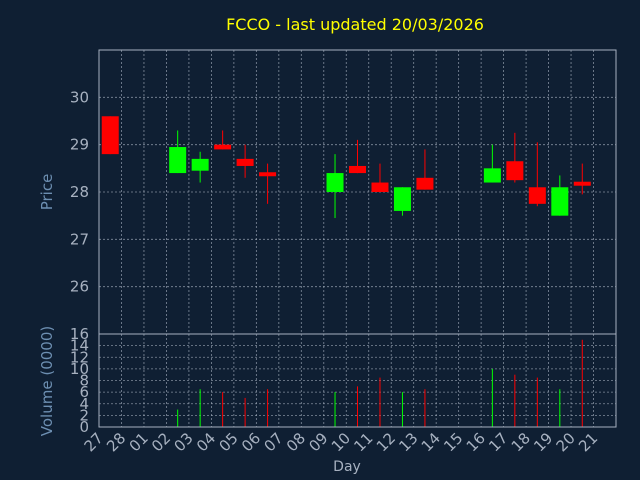 The width and height of the screenshot is (640, 480). Describe the element at coordinates (84, 427) in the screenshot. I see `volume-tick-label: 0` at that location.